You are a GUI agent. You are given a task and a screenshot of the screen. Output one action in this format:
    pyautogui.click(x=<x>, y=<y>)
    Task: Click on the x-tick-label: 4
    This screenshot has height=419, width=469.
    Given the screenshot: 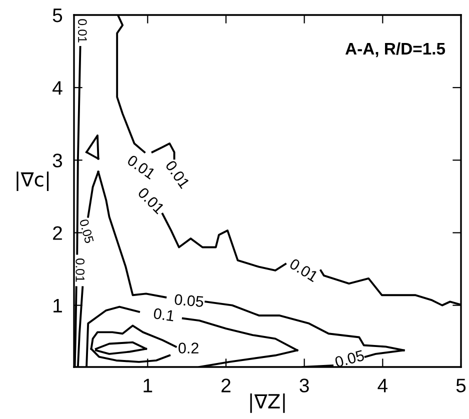 What is the action you would take?
    pyautogui.click(x=383, y=385)
    